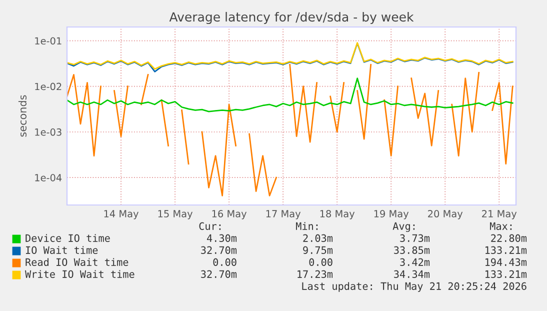 This screenshot has width=547, height=311. What do you see at coordinates (229, 215) in the screenshot?
I see `x-tick-label: 16 May` at bounding box center [229, 215].